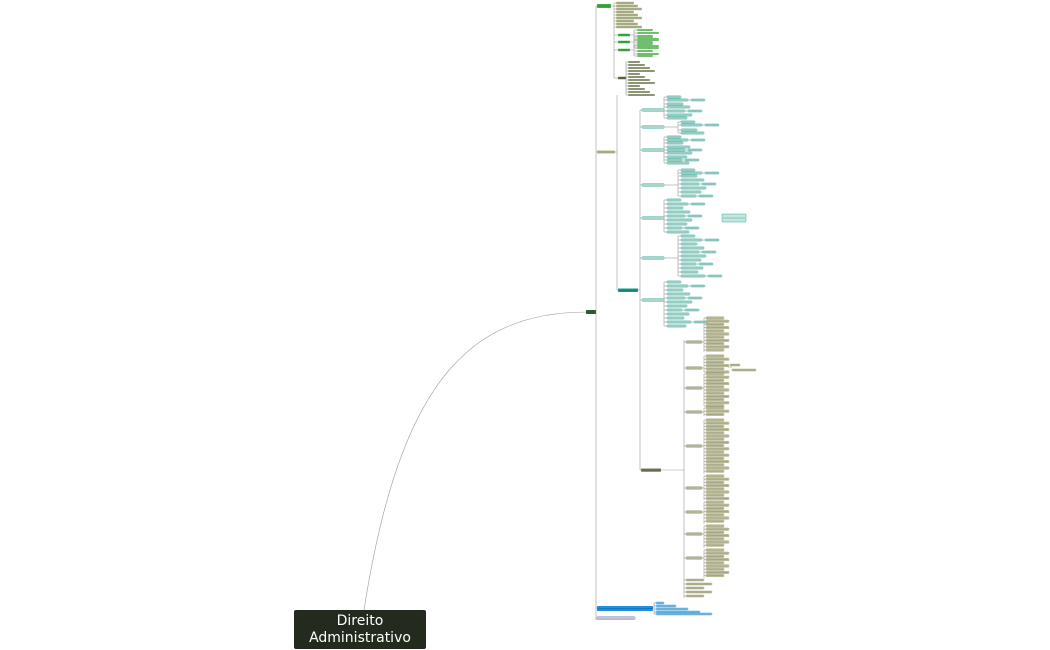  I want to click on branch-blue-node, so click(625, 608).